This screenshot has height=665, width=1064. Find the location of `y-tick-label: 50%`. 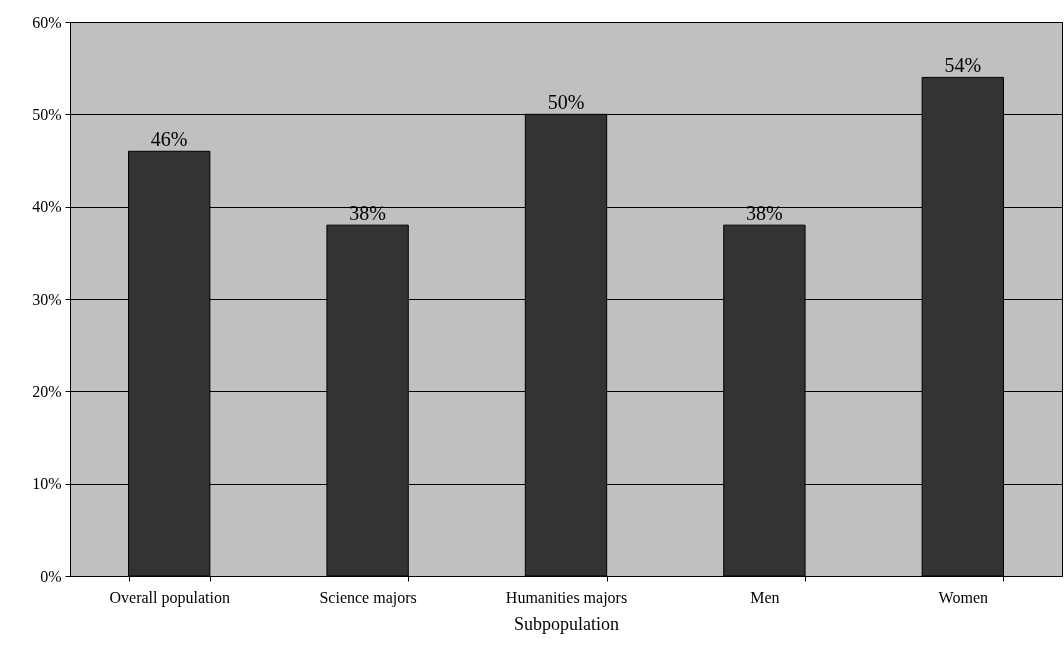

y-tick-label: 50% is located at coordinates (47, 114).